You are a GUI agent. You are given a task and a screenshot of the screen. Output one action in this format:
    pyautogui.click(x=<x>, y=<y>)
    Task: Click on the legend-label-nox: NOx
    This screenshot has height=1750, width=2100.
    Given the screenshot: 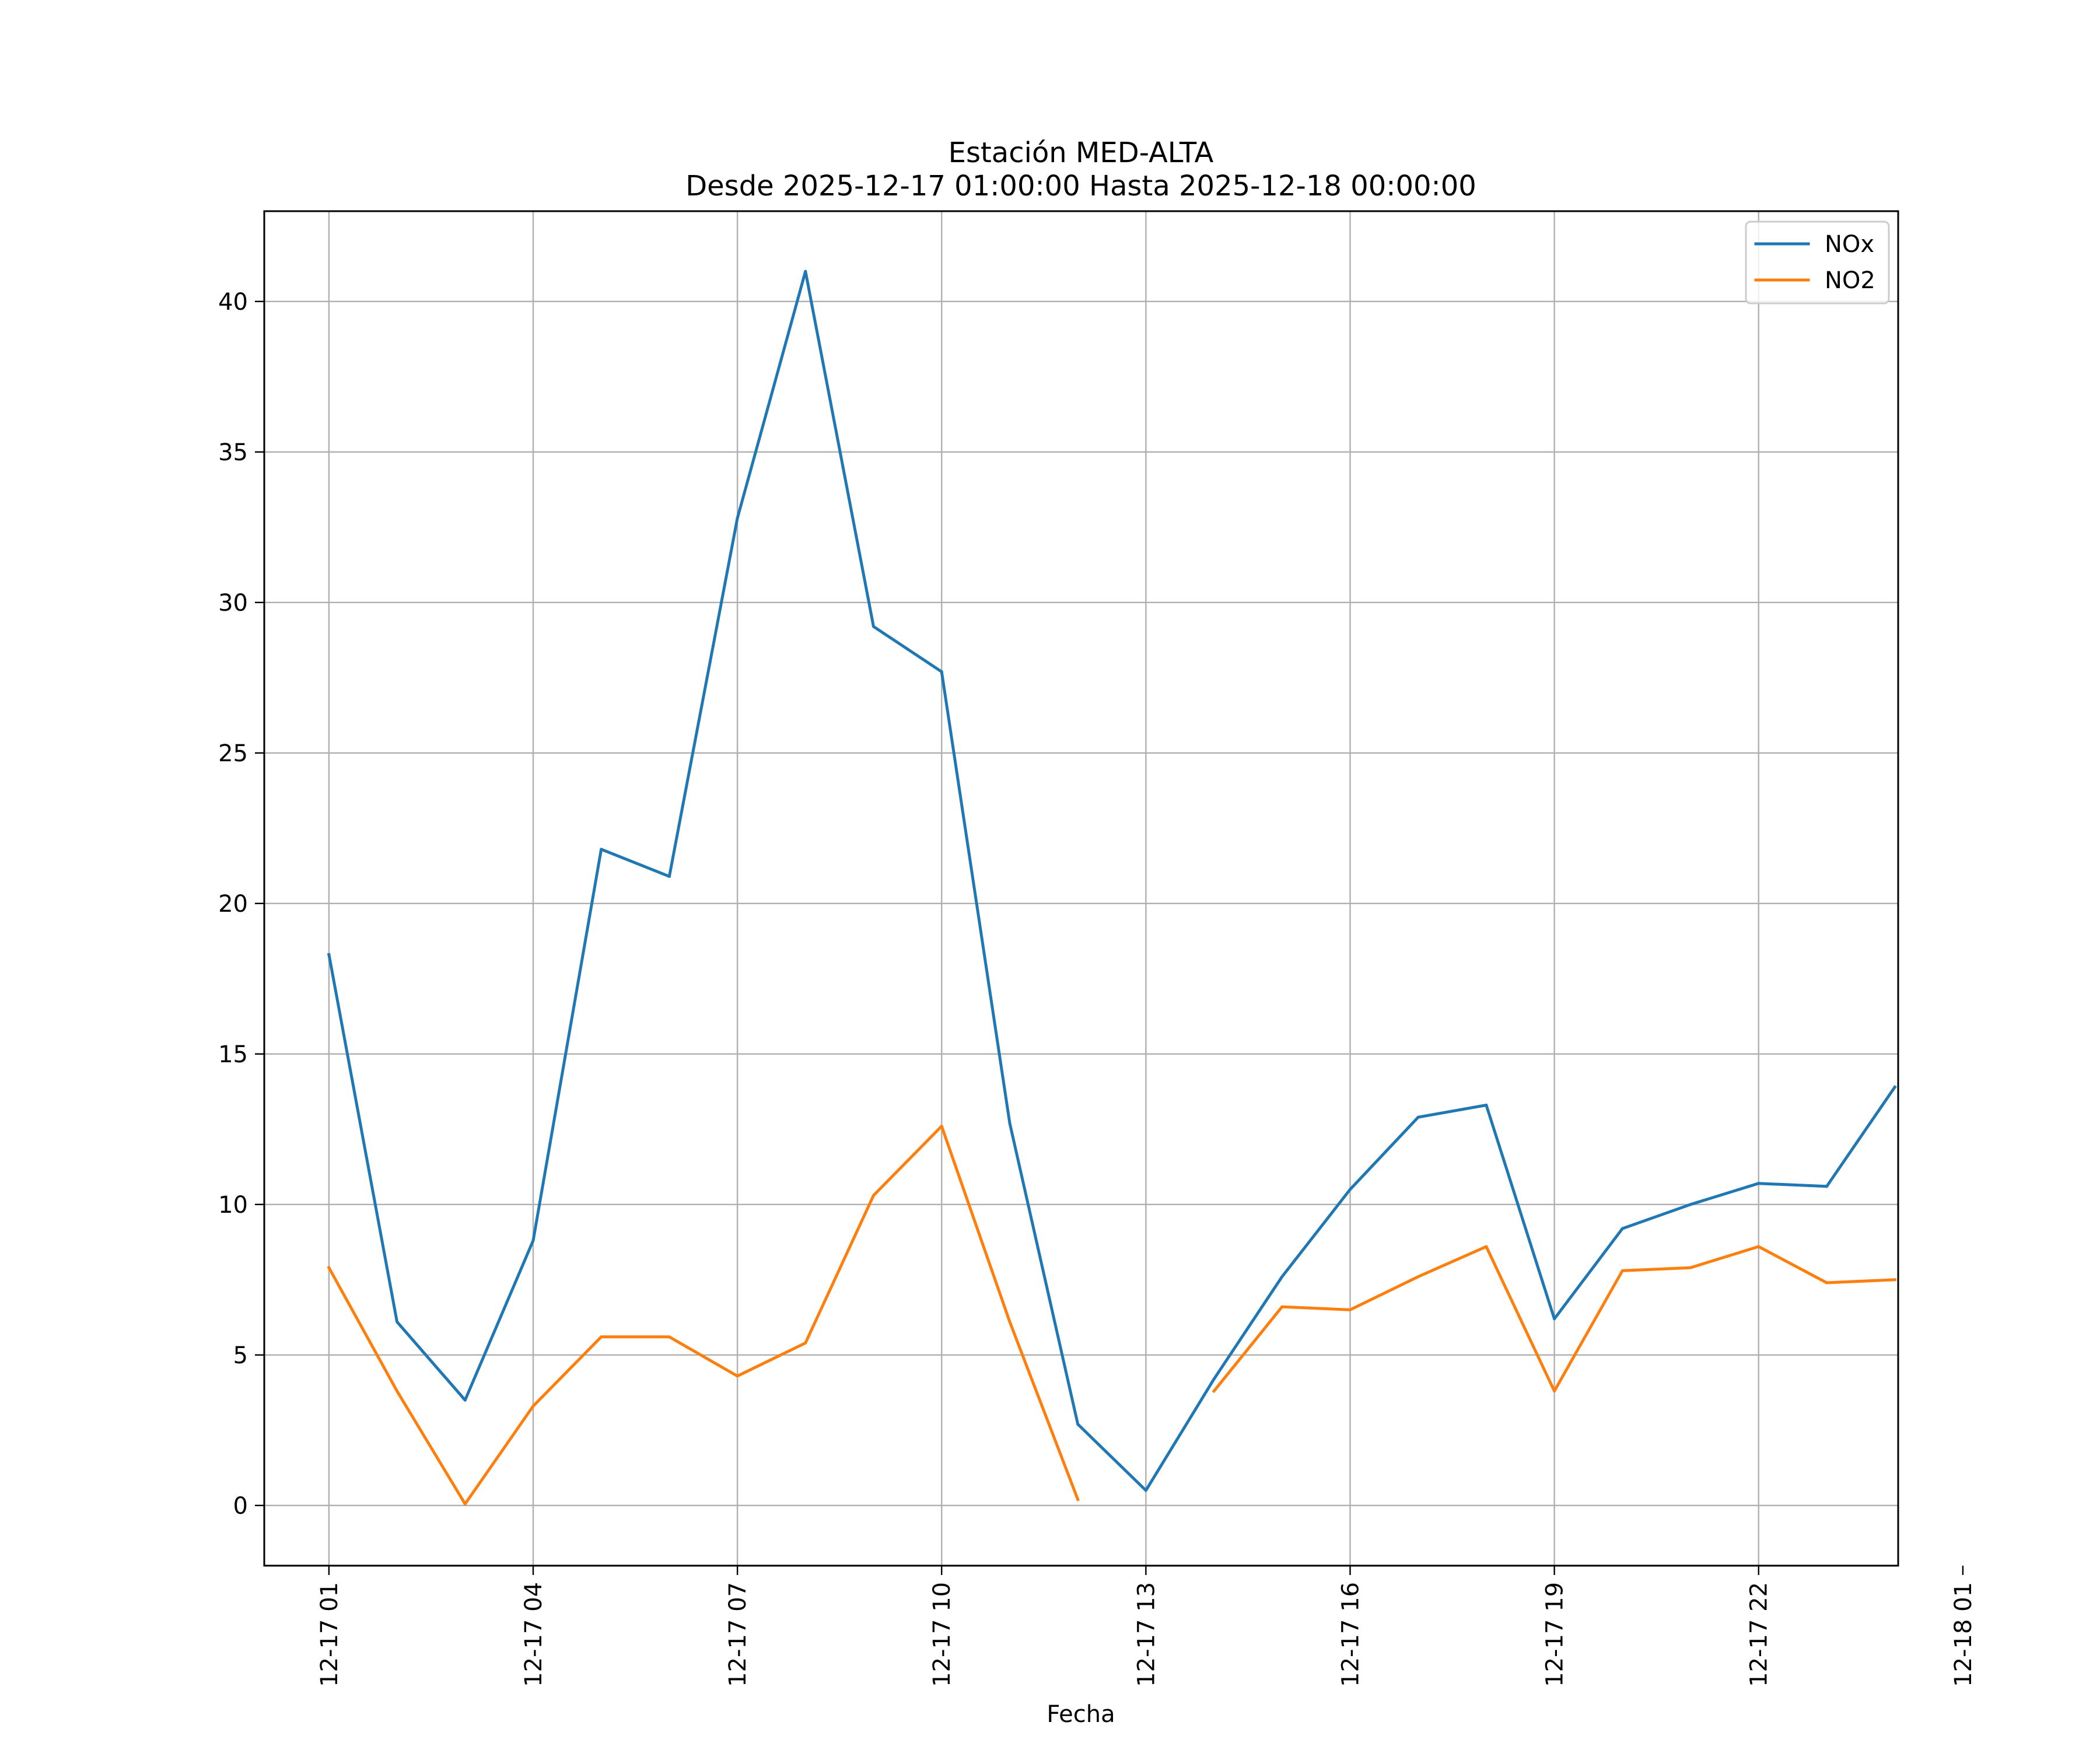 What is the action you would take?
    pyautogui.click(x=1849, y=244)
    